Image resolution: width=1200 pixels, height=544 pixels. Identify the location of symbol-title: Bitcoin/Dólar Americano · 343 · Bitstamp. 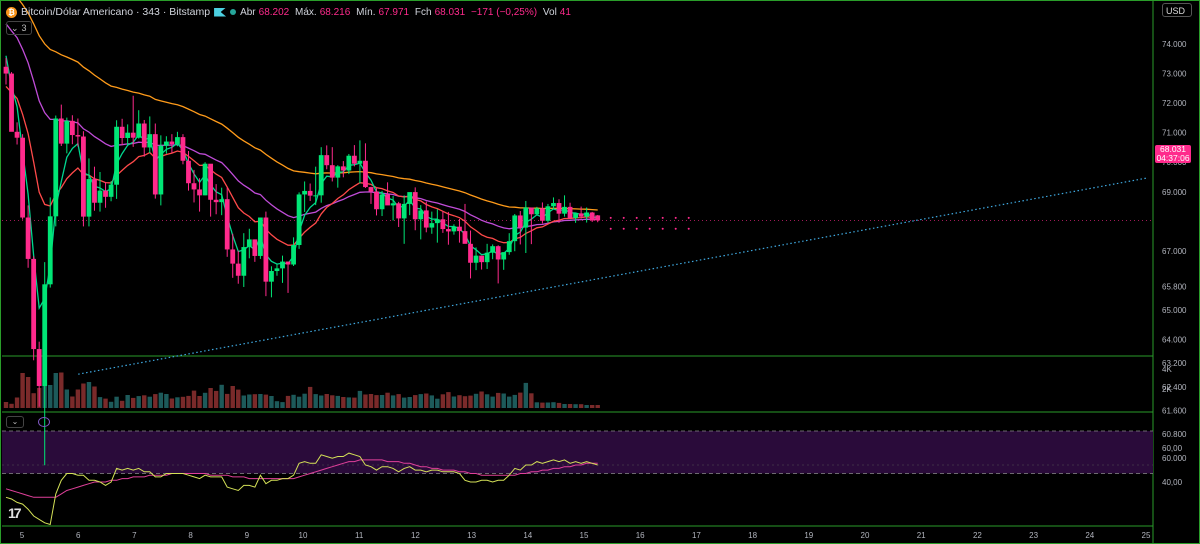
(116, 12).